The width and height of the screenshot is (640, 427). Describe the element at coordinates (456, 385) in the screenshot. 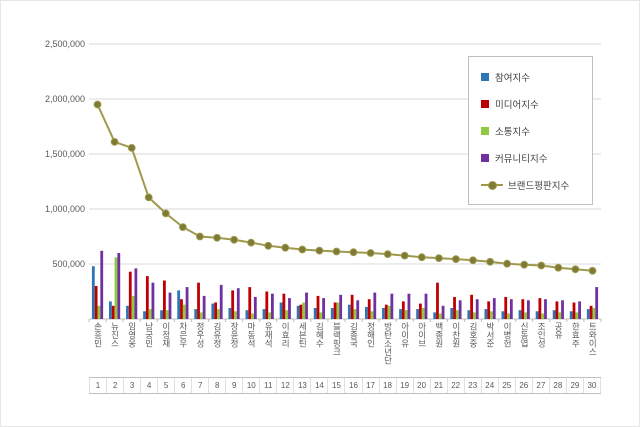

I see `rank-label: 22` at that location.